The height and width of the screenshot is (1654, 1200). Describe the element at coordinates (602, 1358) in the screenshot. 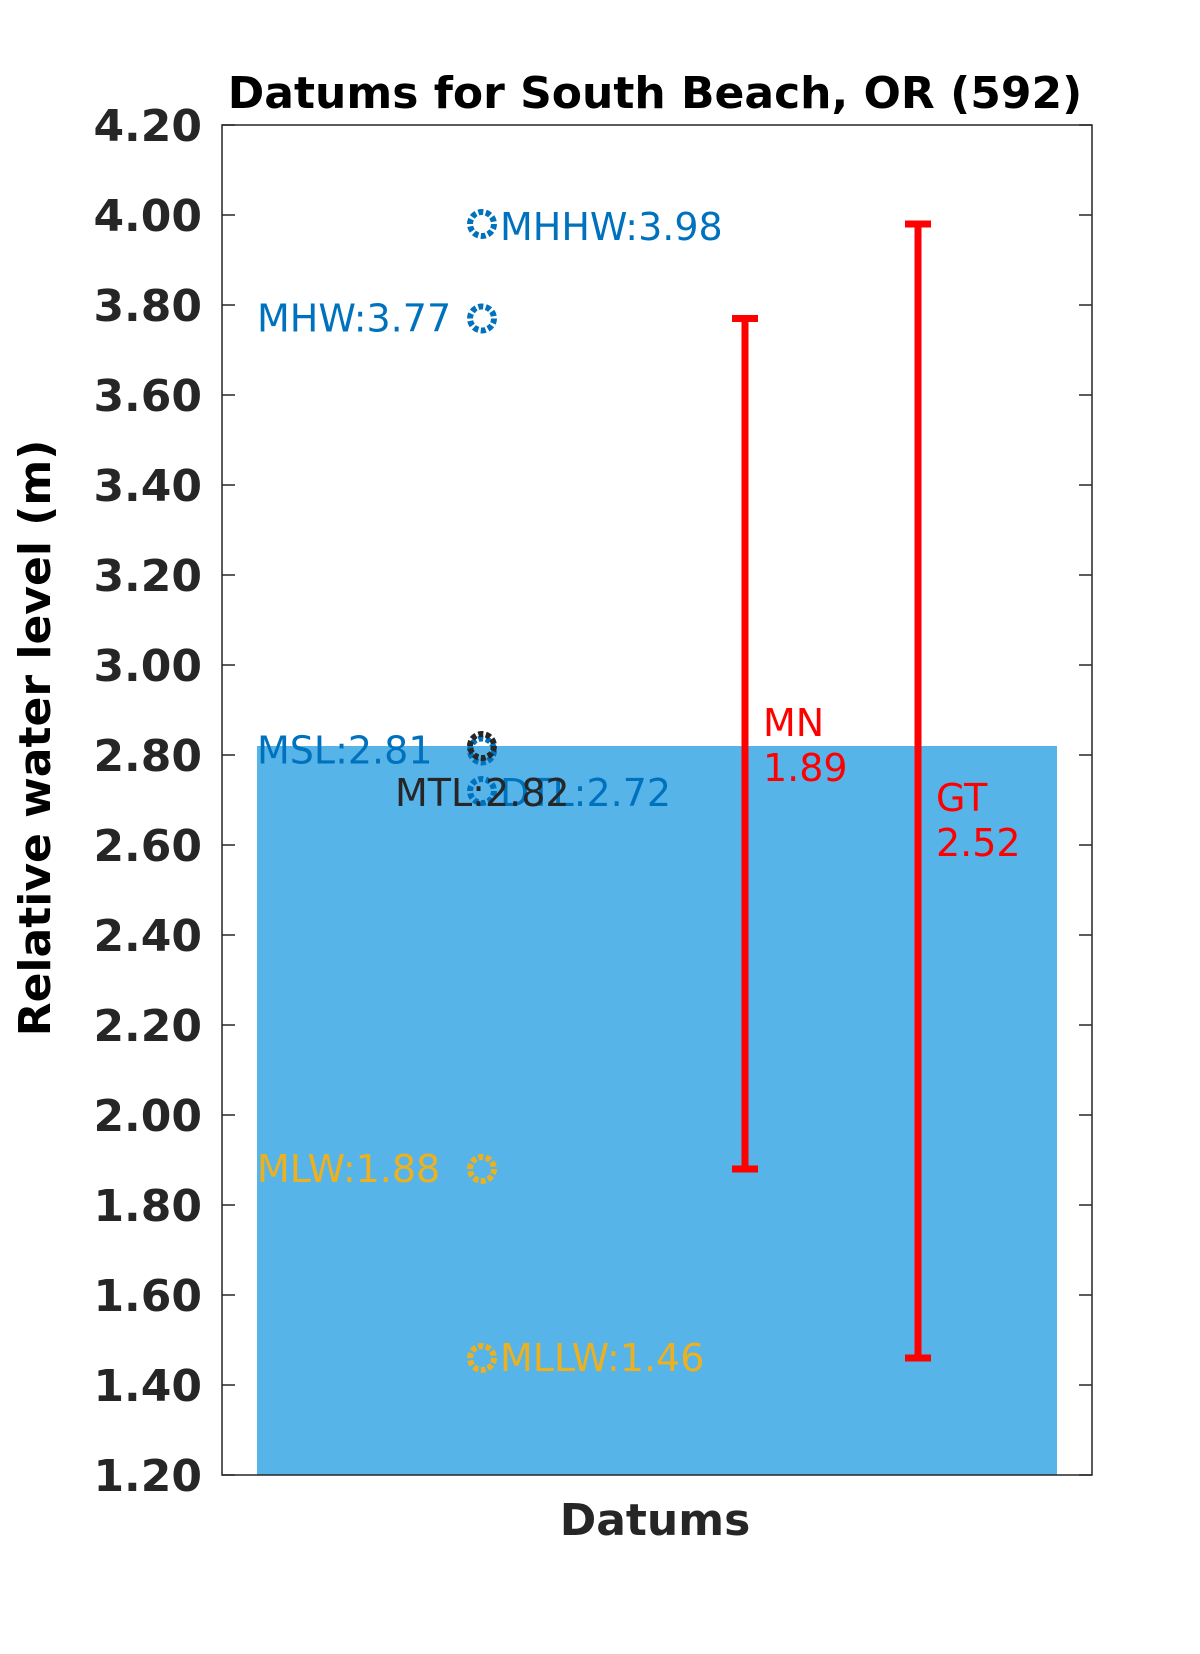

I see `datum-label-mllw: MLLW:1.46` at that location.